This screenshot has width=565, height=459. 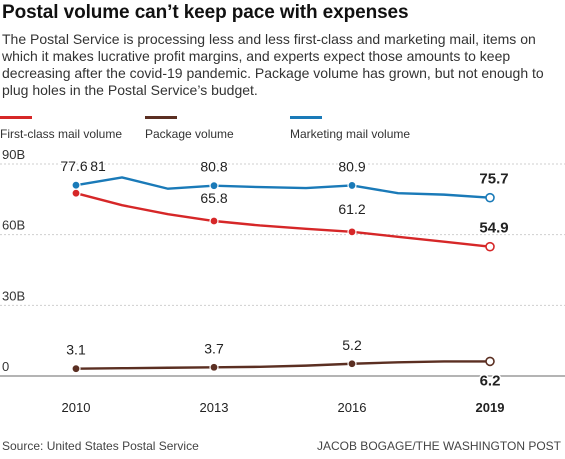 I want to click on data-label: 80.9, so click(x=351, y=166).